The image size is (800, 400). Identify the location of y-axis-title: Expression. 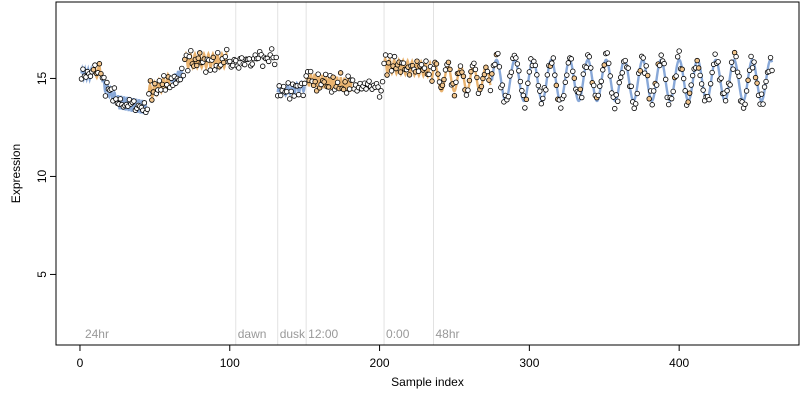
(16, 173).